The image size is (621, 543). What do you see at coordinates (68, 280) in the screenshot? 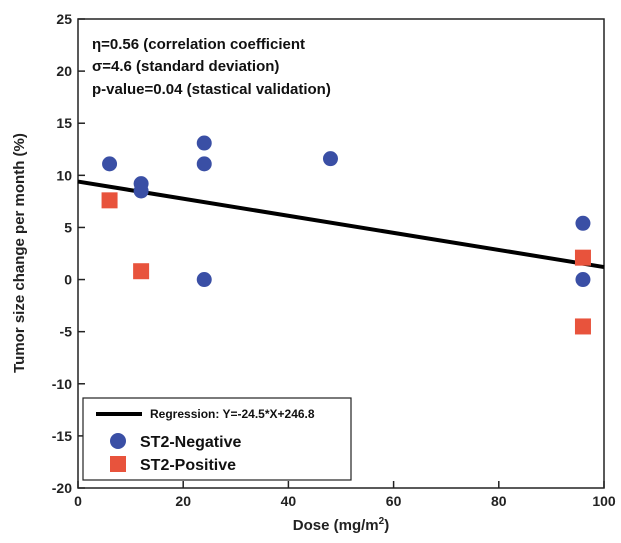
I see `y-tick-label: 0` at bounding box center [68, 280].